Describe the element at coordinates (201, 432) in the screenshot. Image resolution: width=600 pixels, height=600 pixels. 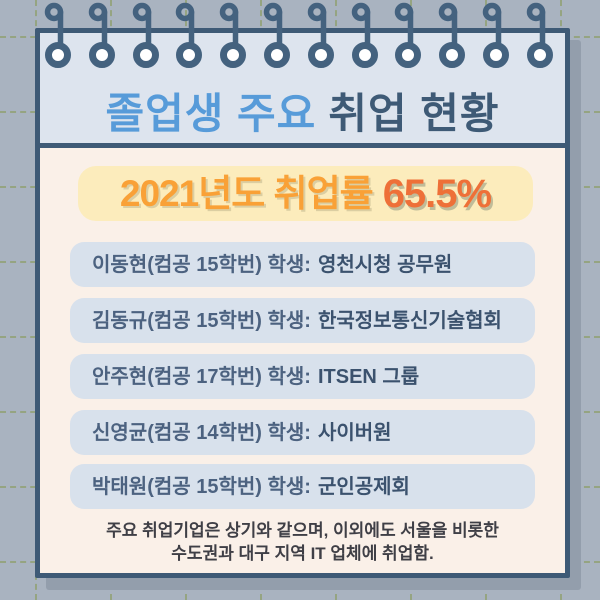
I see `student-info: 신영균(컴공 14학번) 학생:` at that location.